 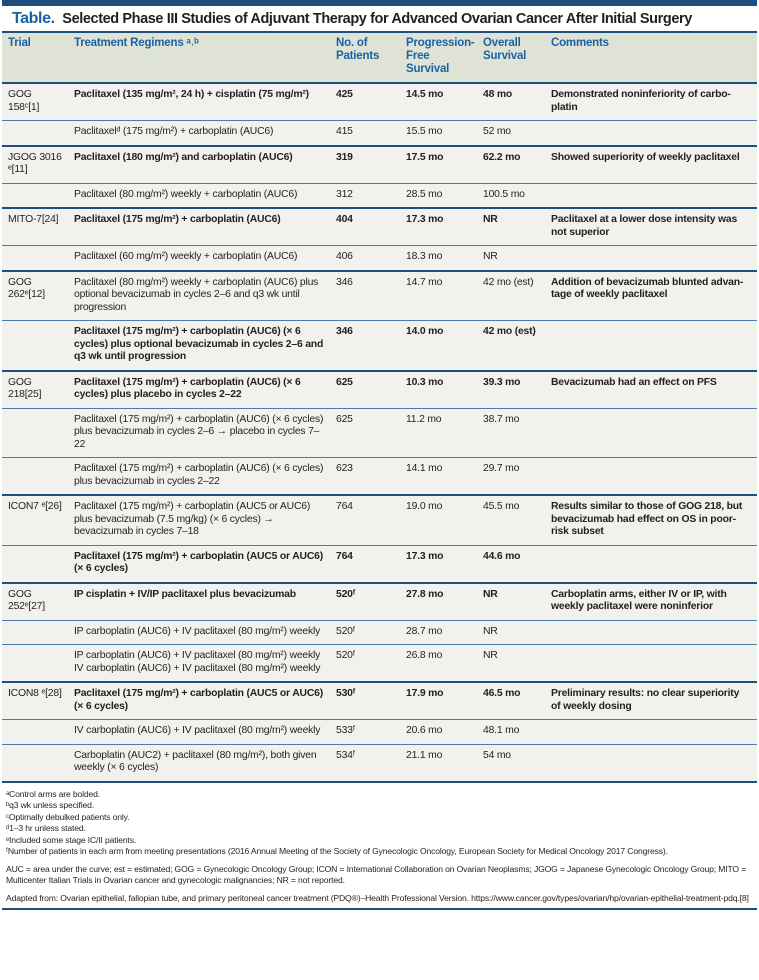 I want to click on pfs-cell: 14.7 mo, so click(x=438, y=295).